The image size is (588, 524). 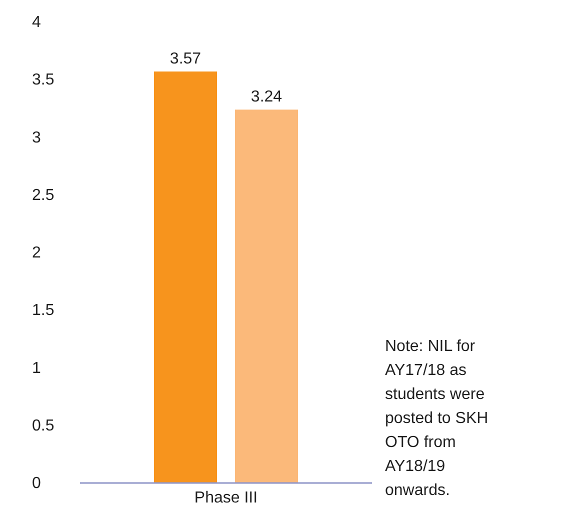 I want to click on y-tick-label: 0, so click(x=36, y=483).